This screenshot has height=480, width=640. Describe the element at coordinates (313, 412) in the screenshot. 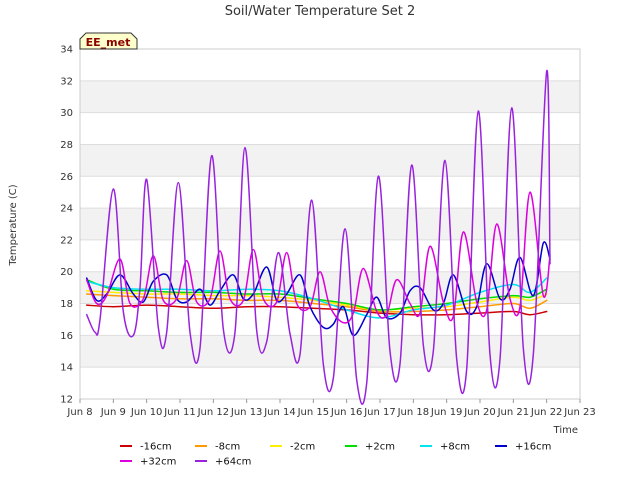

I see `x-tick-label: Jun 15` at that location.